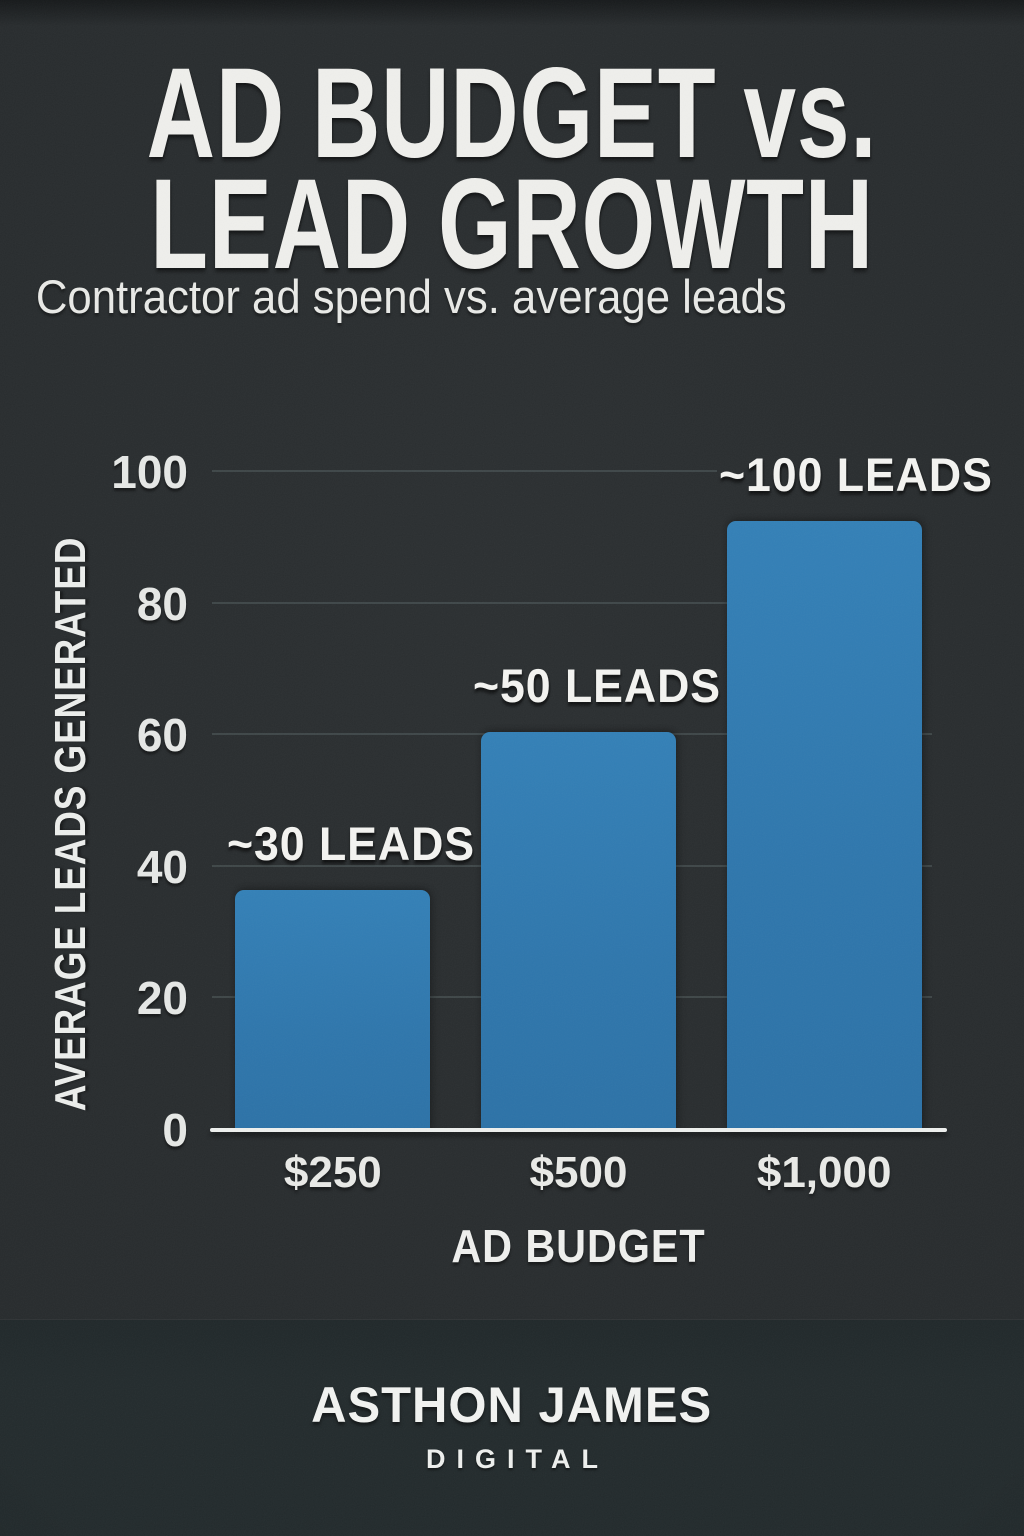 The image size is (1024, 1536). What do you see at coordinates (824, 1172) in the screenshot?
I see `x-tick-label: $1,000` at bounding box center [824, 1172].